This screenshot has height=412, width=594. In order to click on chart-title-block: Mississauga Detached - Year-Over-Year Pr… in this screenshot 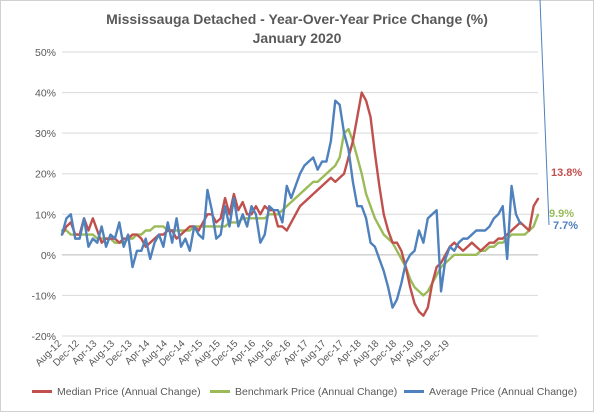, I will do `click(297, 29)`.